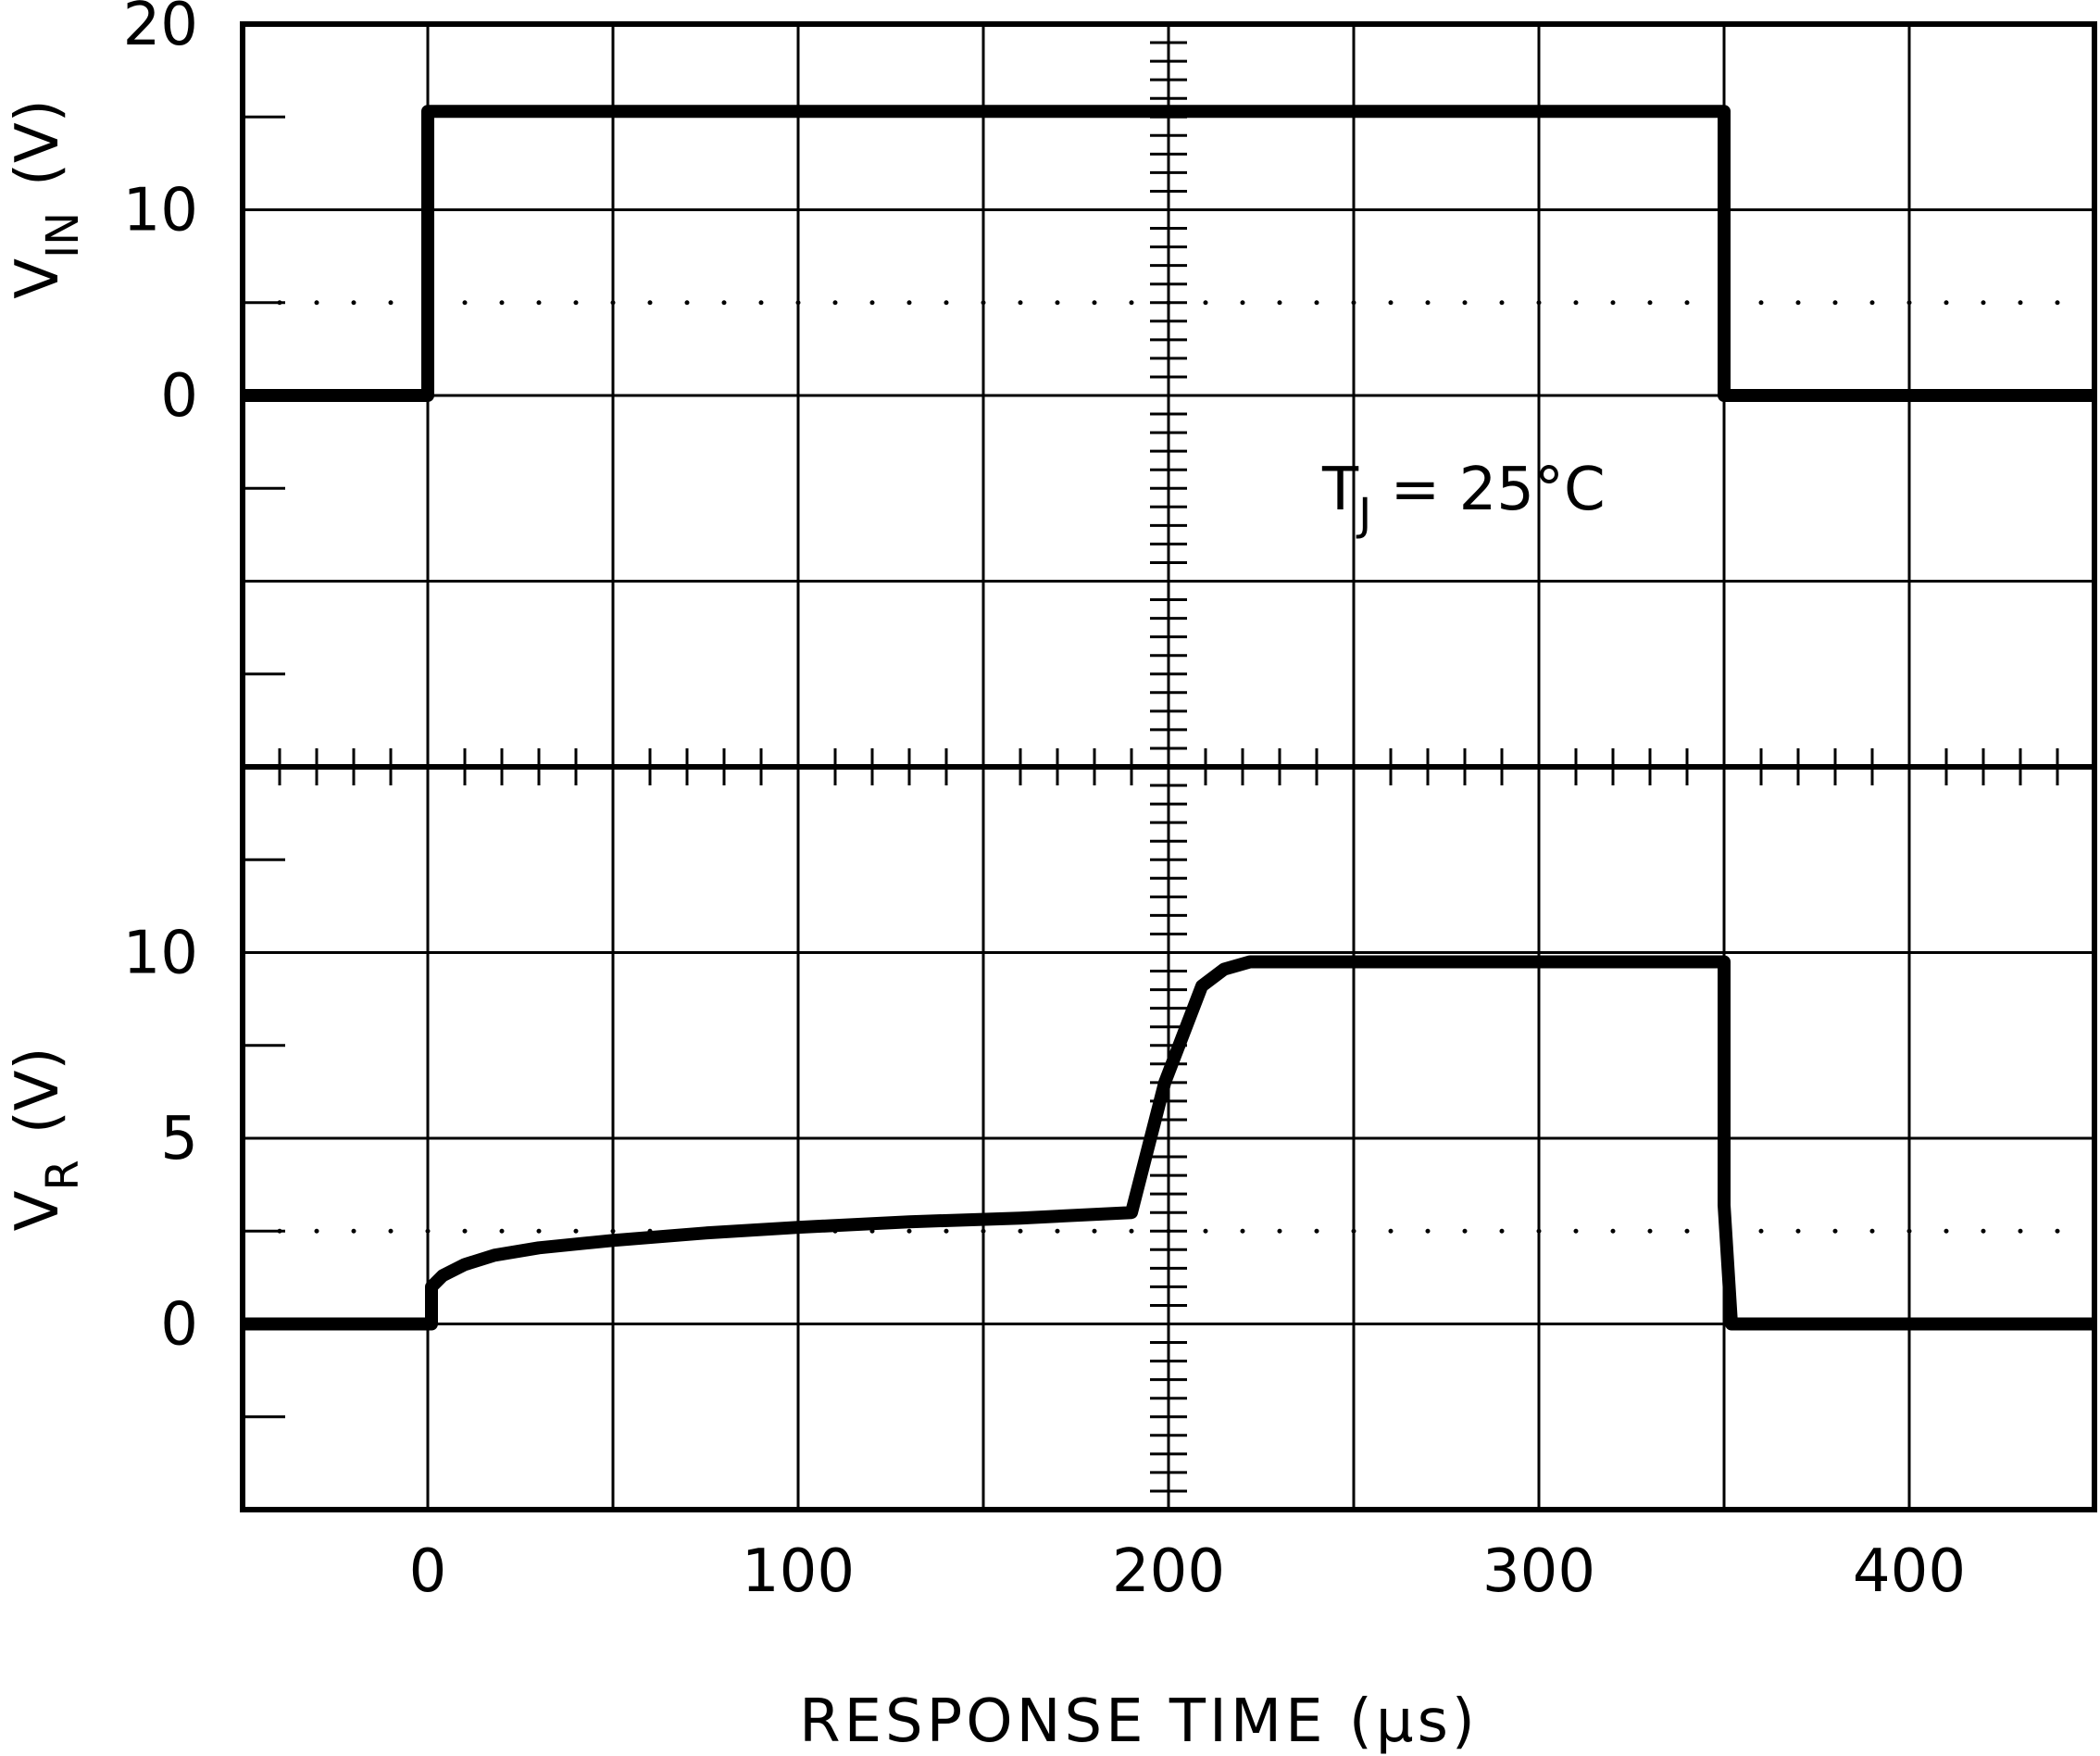  Describe the element at coordinates (1539, 1571) in the screenshot. I see `x-tick-label: 300` at that location.